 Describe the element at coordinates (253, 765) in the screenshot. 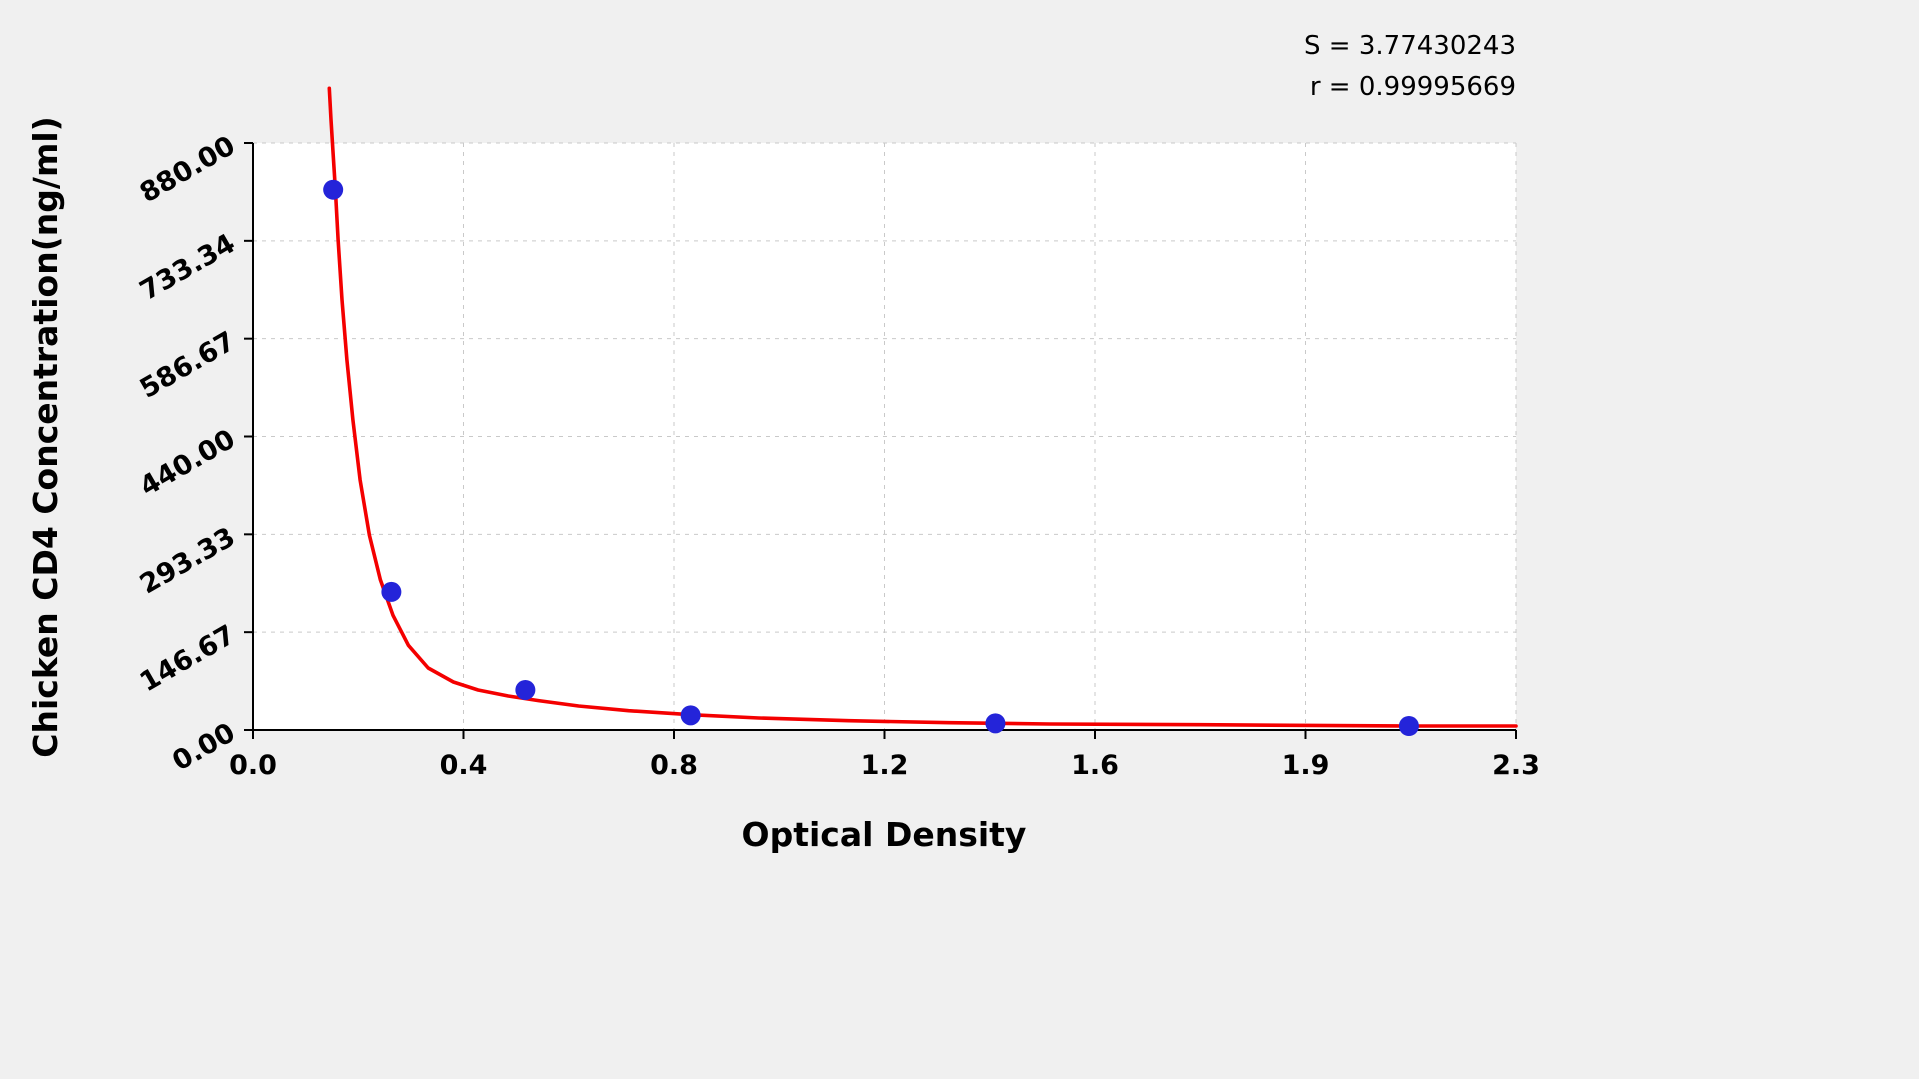

I see `x-tick-label: 0.0` at that location.